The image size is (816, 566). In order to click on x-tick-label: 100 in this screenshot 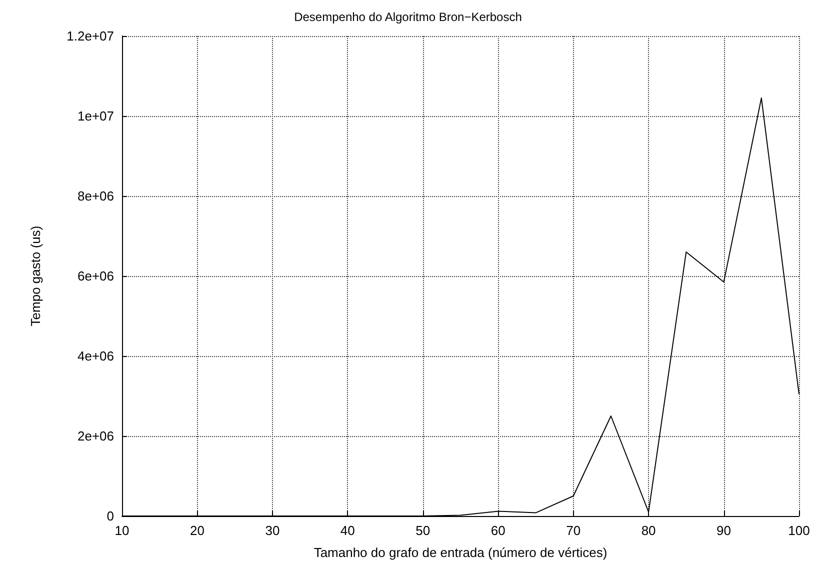, I will do `click(799, 530)`.